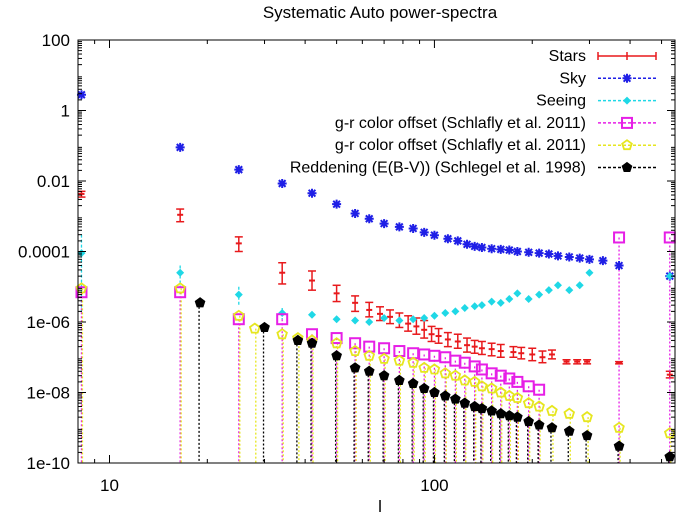  Describe the element at coordinates (44, 252) in the screenshot. I see `y-tick-label: 0.0001` at that location.